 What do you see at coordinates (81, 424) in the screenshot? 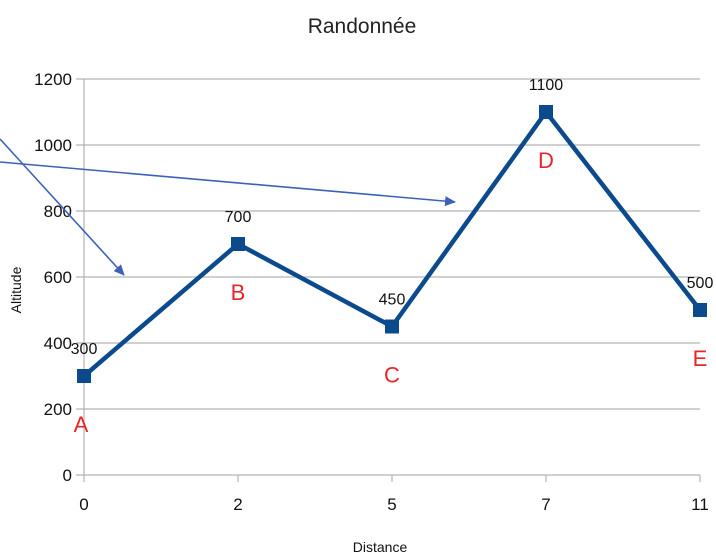
I see `point-letter: A` at bounding box center [81, 424].